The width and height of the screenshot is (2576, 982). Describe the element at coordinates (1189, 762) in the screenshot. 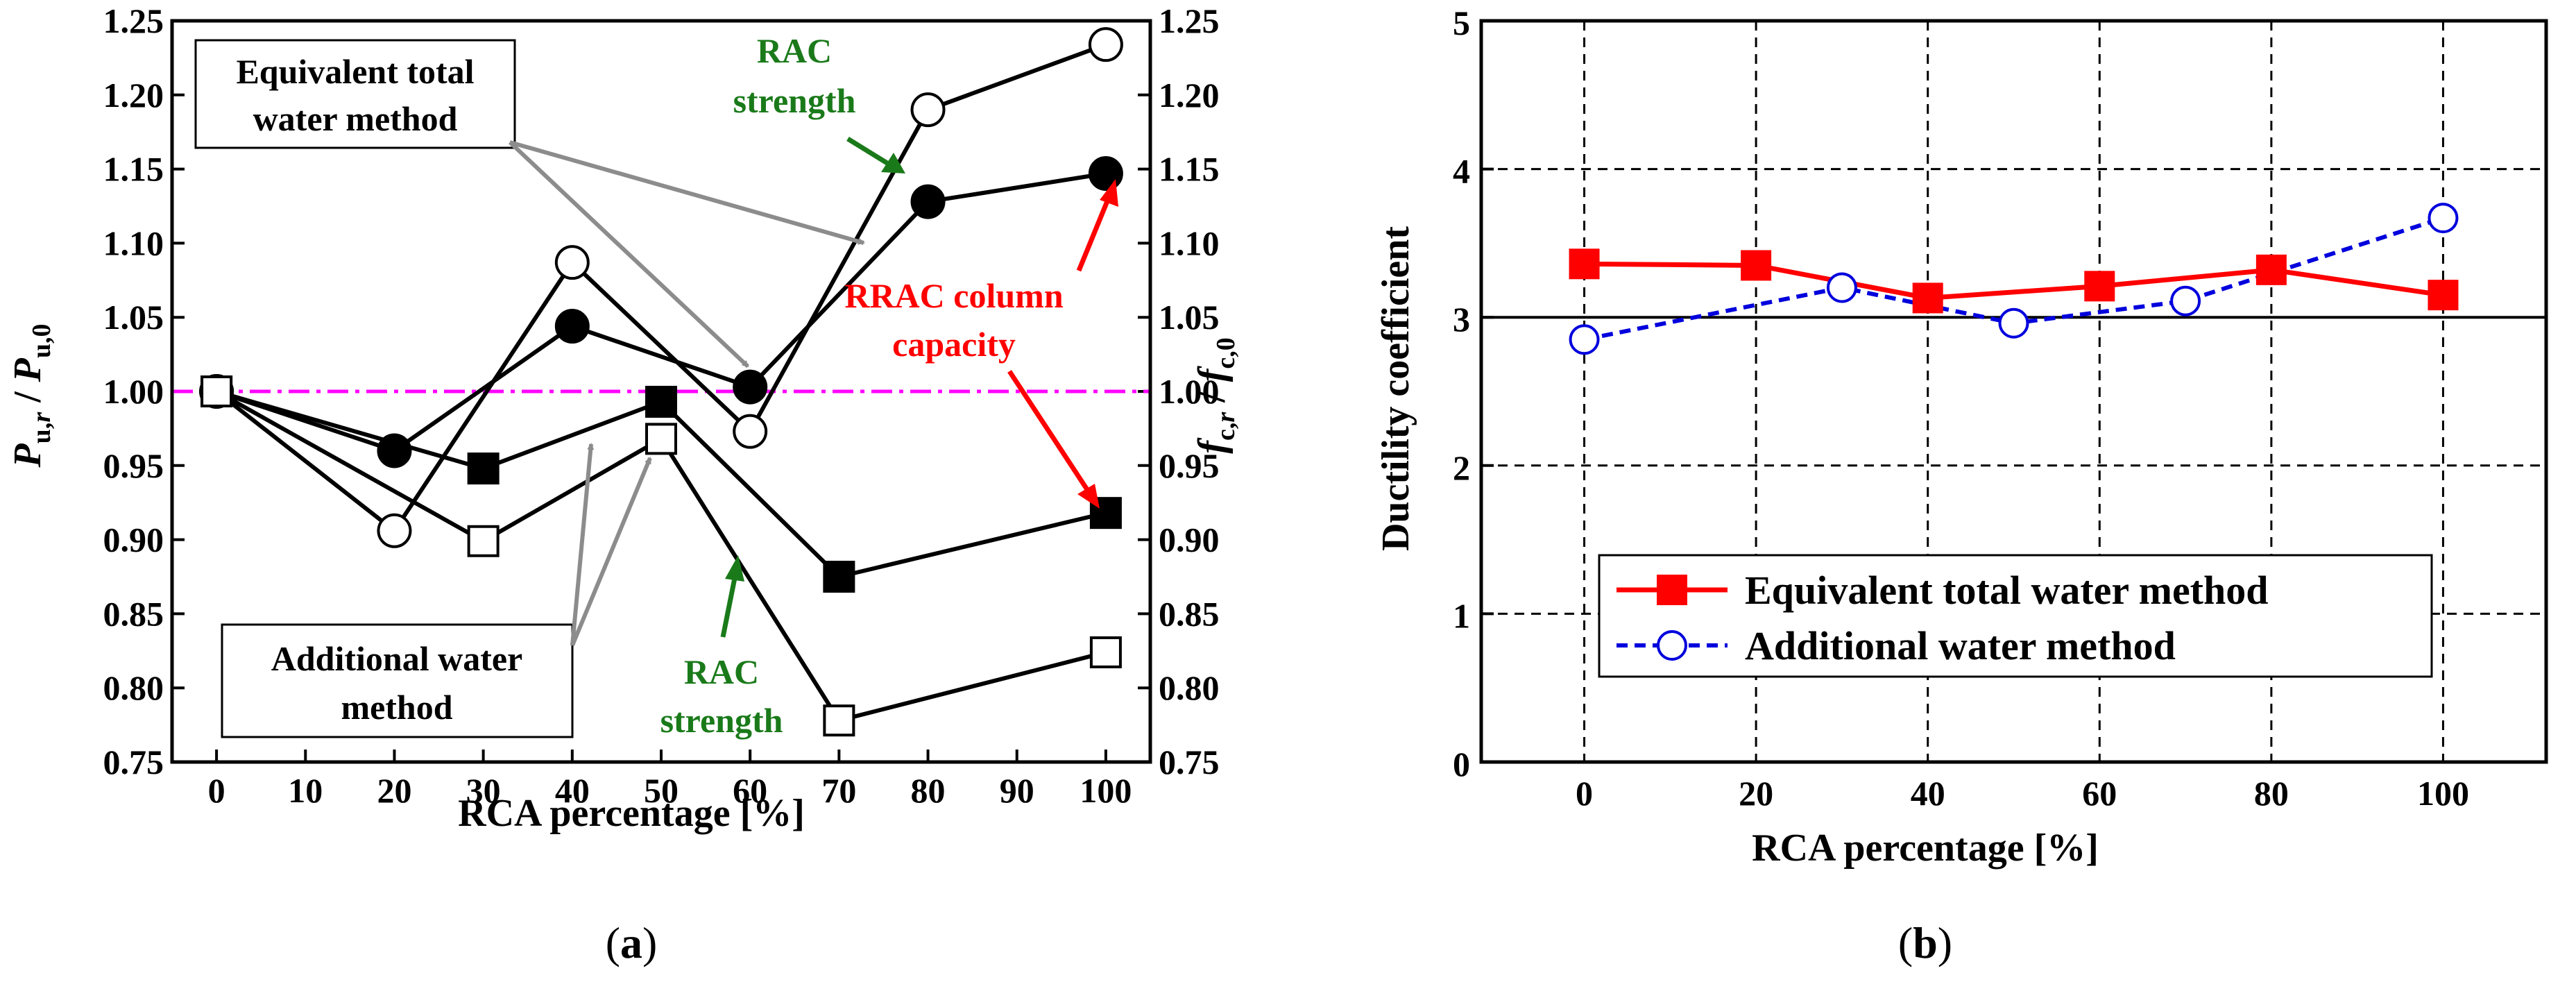

I see `y-tick-label-right: 0.75` at that location.